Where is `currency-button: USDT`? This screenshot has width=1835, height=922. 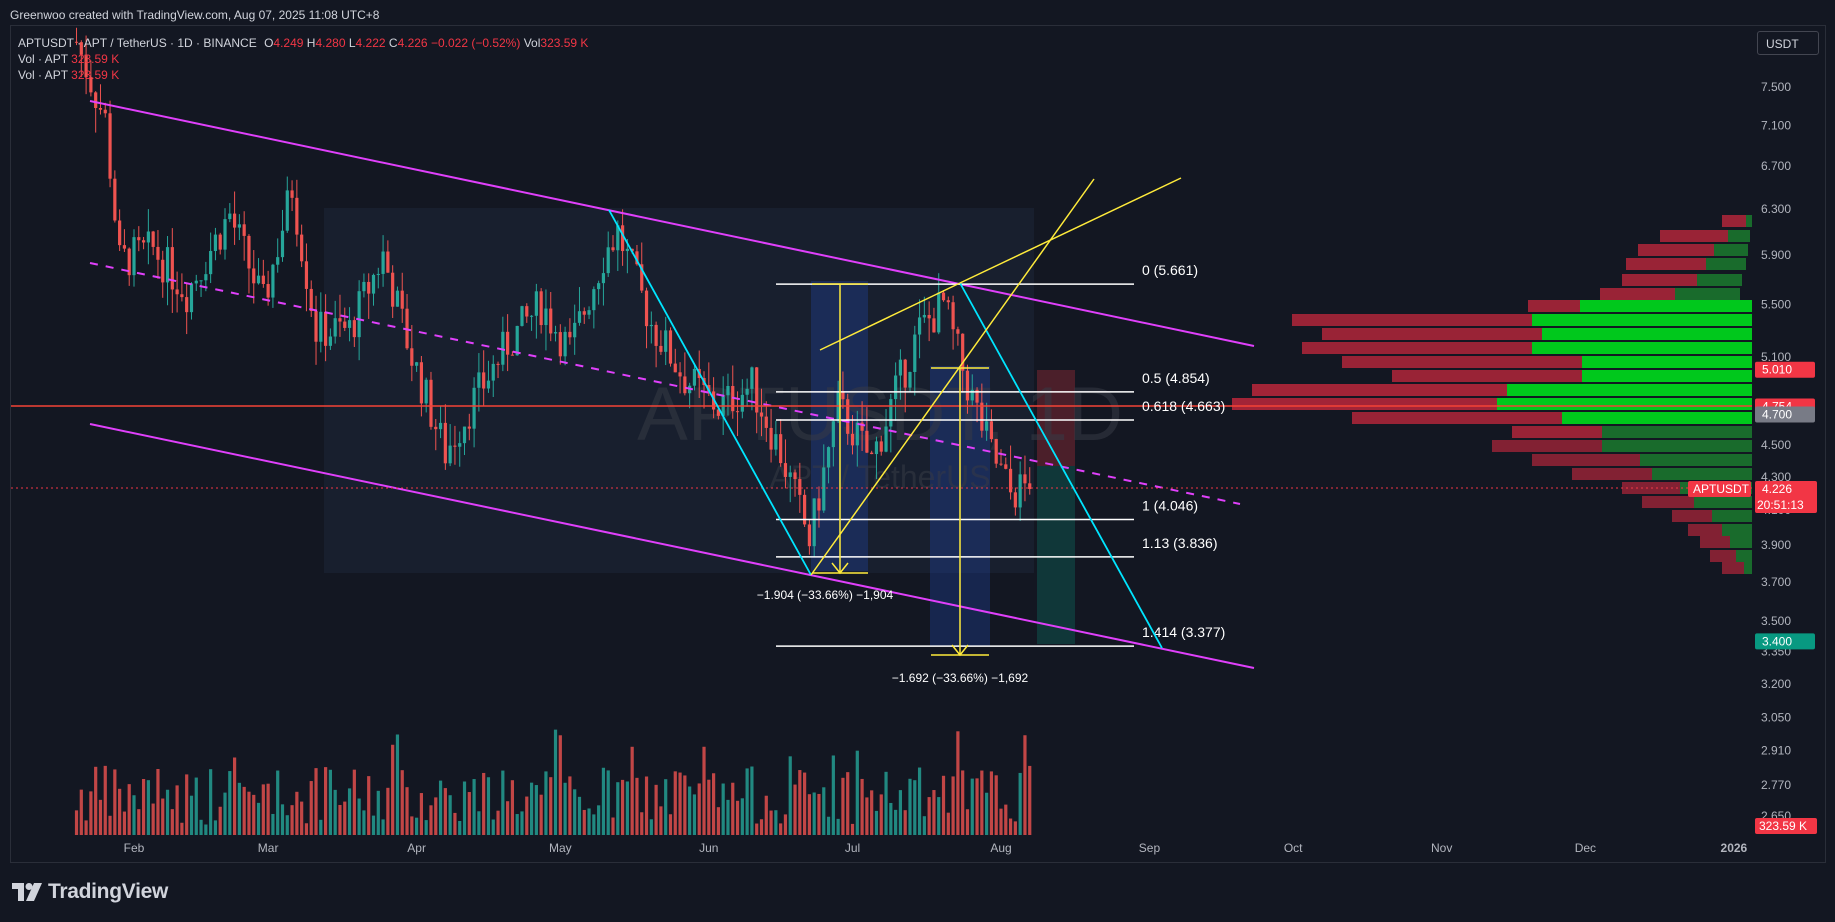 currency-button: USDT is located at coordinates (1788, 43).